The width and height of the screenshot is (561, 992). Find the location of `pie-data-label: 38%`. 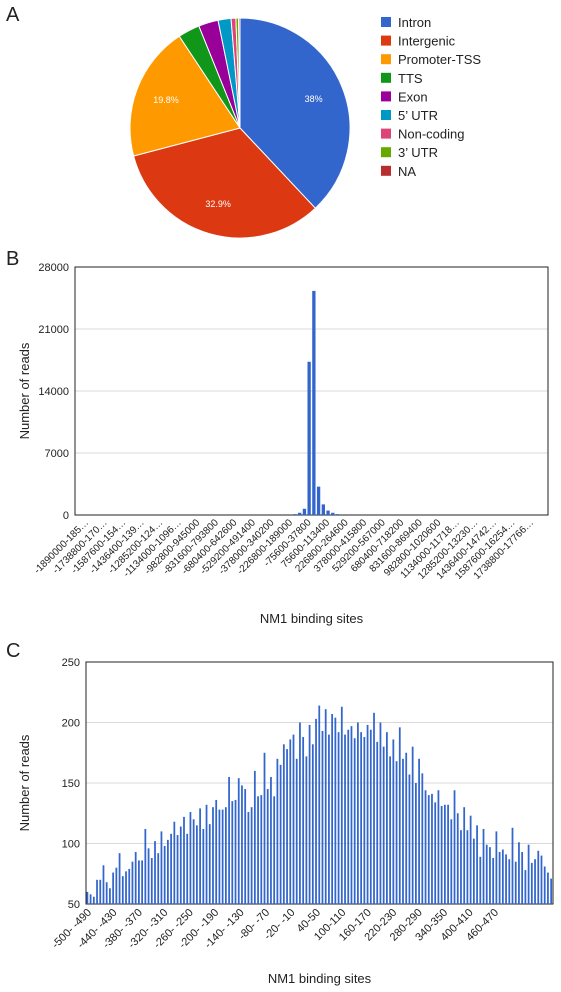

pie-data-label: 38% is located at coordinates (314, 99).